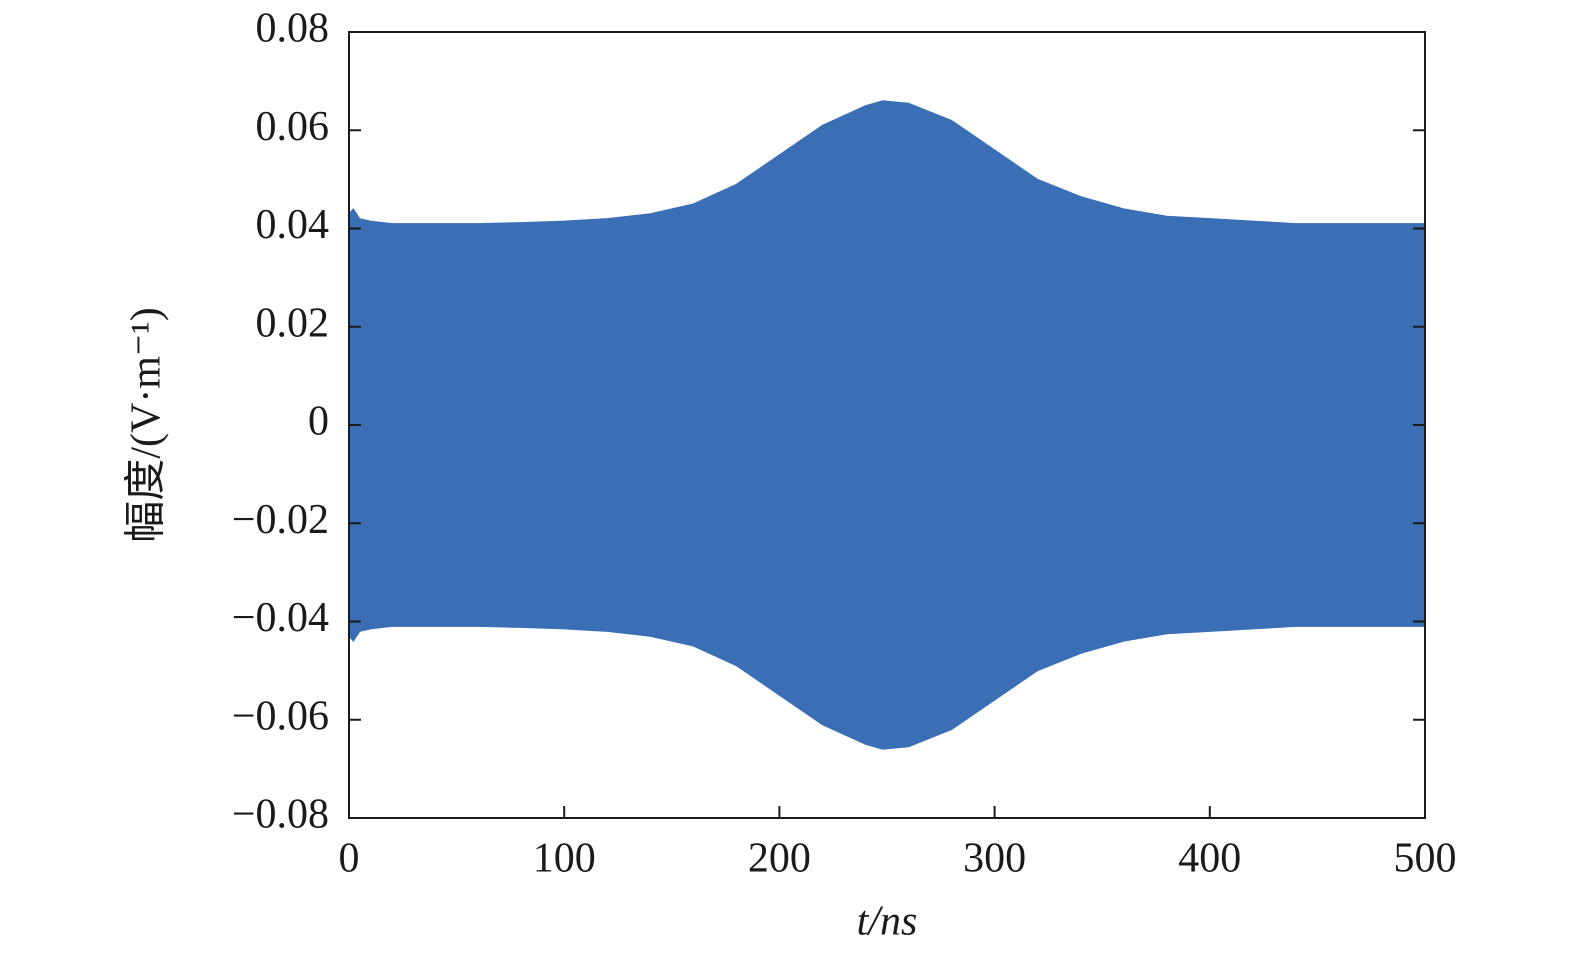  Describe the element at coordinates (349, 859) in the screenshot. I see `x-tick-label: 0` at that location.